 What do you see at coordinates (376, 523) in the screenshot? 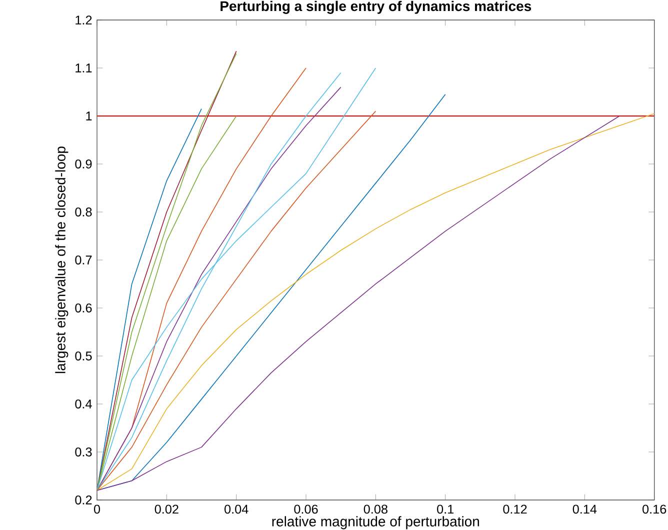
I see `x-axis-title: relative magnitude of perturbation` at bounding box center [376, 523].